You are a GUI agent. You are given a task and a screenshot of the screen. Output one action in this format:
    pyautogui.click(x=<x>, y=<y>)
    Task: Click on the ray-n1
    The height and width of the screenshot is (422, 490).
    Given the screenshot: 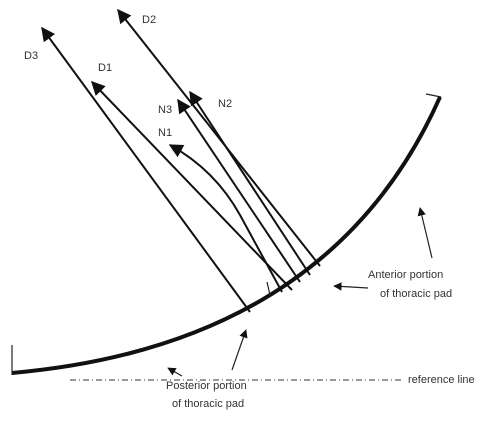 What is the action you would take?
    pyautogui.click(x=225, y=218)
    